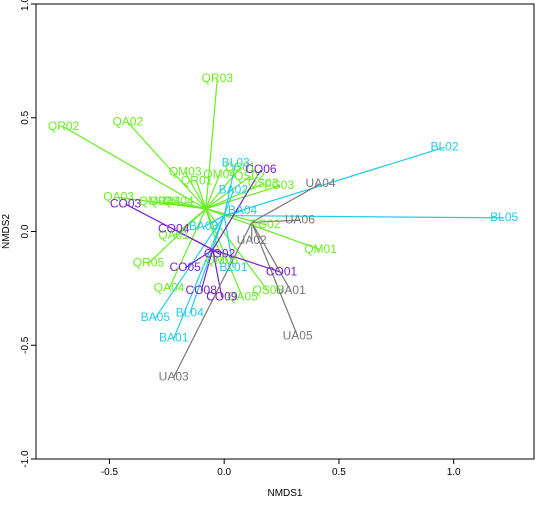 This screenshot has height=508, width=536. I want to click on site-label-qs01: QS01, so click(240, 167).